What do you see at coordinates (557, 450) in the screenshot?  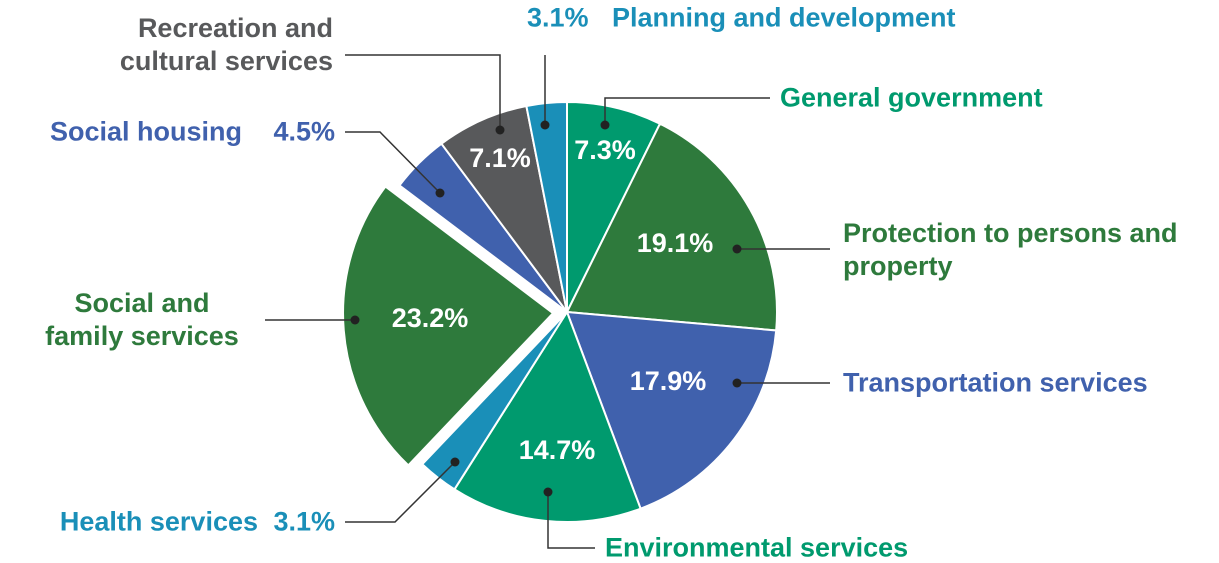 I see `value-label: 14.7%` at bounding box center [557, 450].